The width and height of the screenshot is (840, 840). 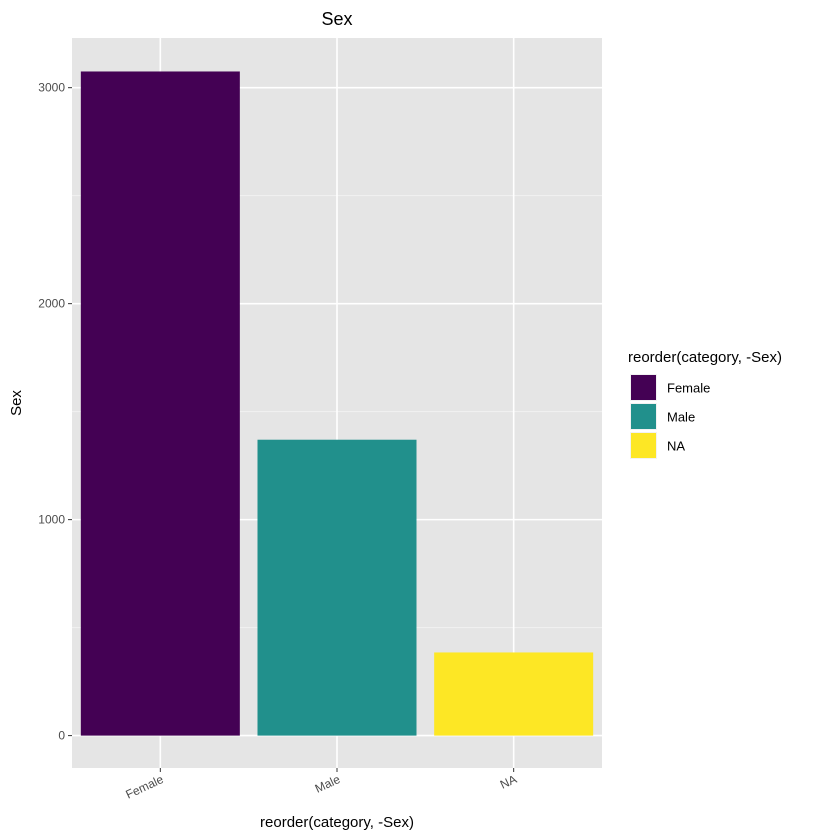 I want to click on x-tick-label: Female, so click(x=144, y=787).